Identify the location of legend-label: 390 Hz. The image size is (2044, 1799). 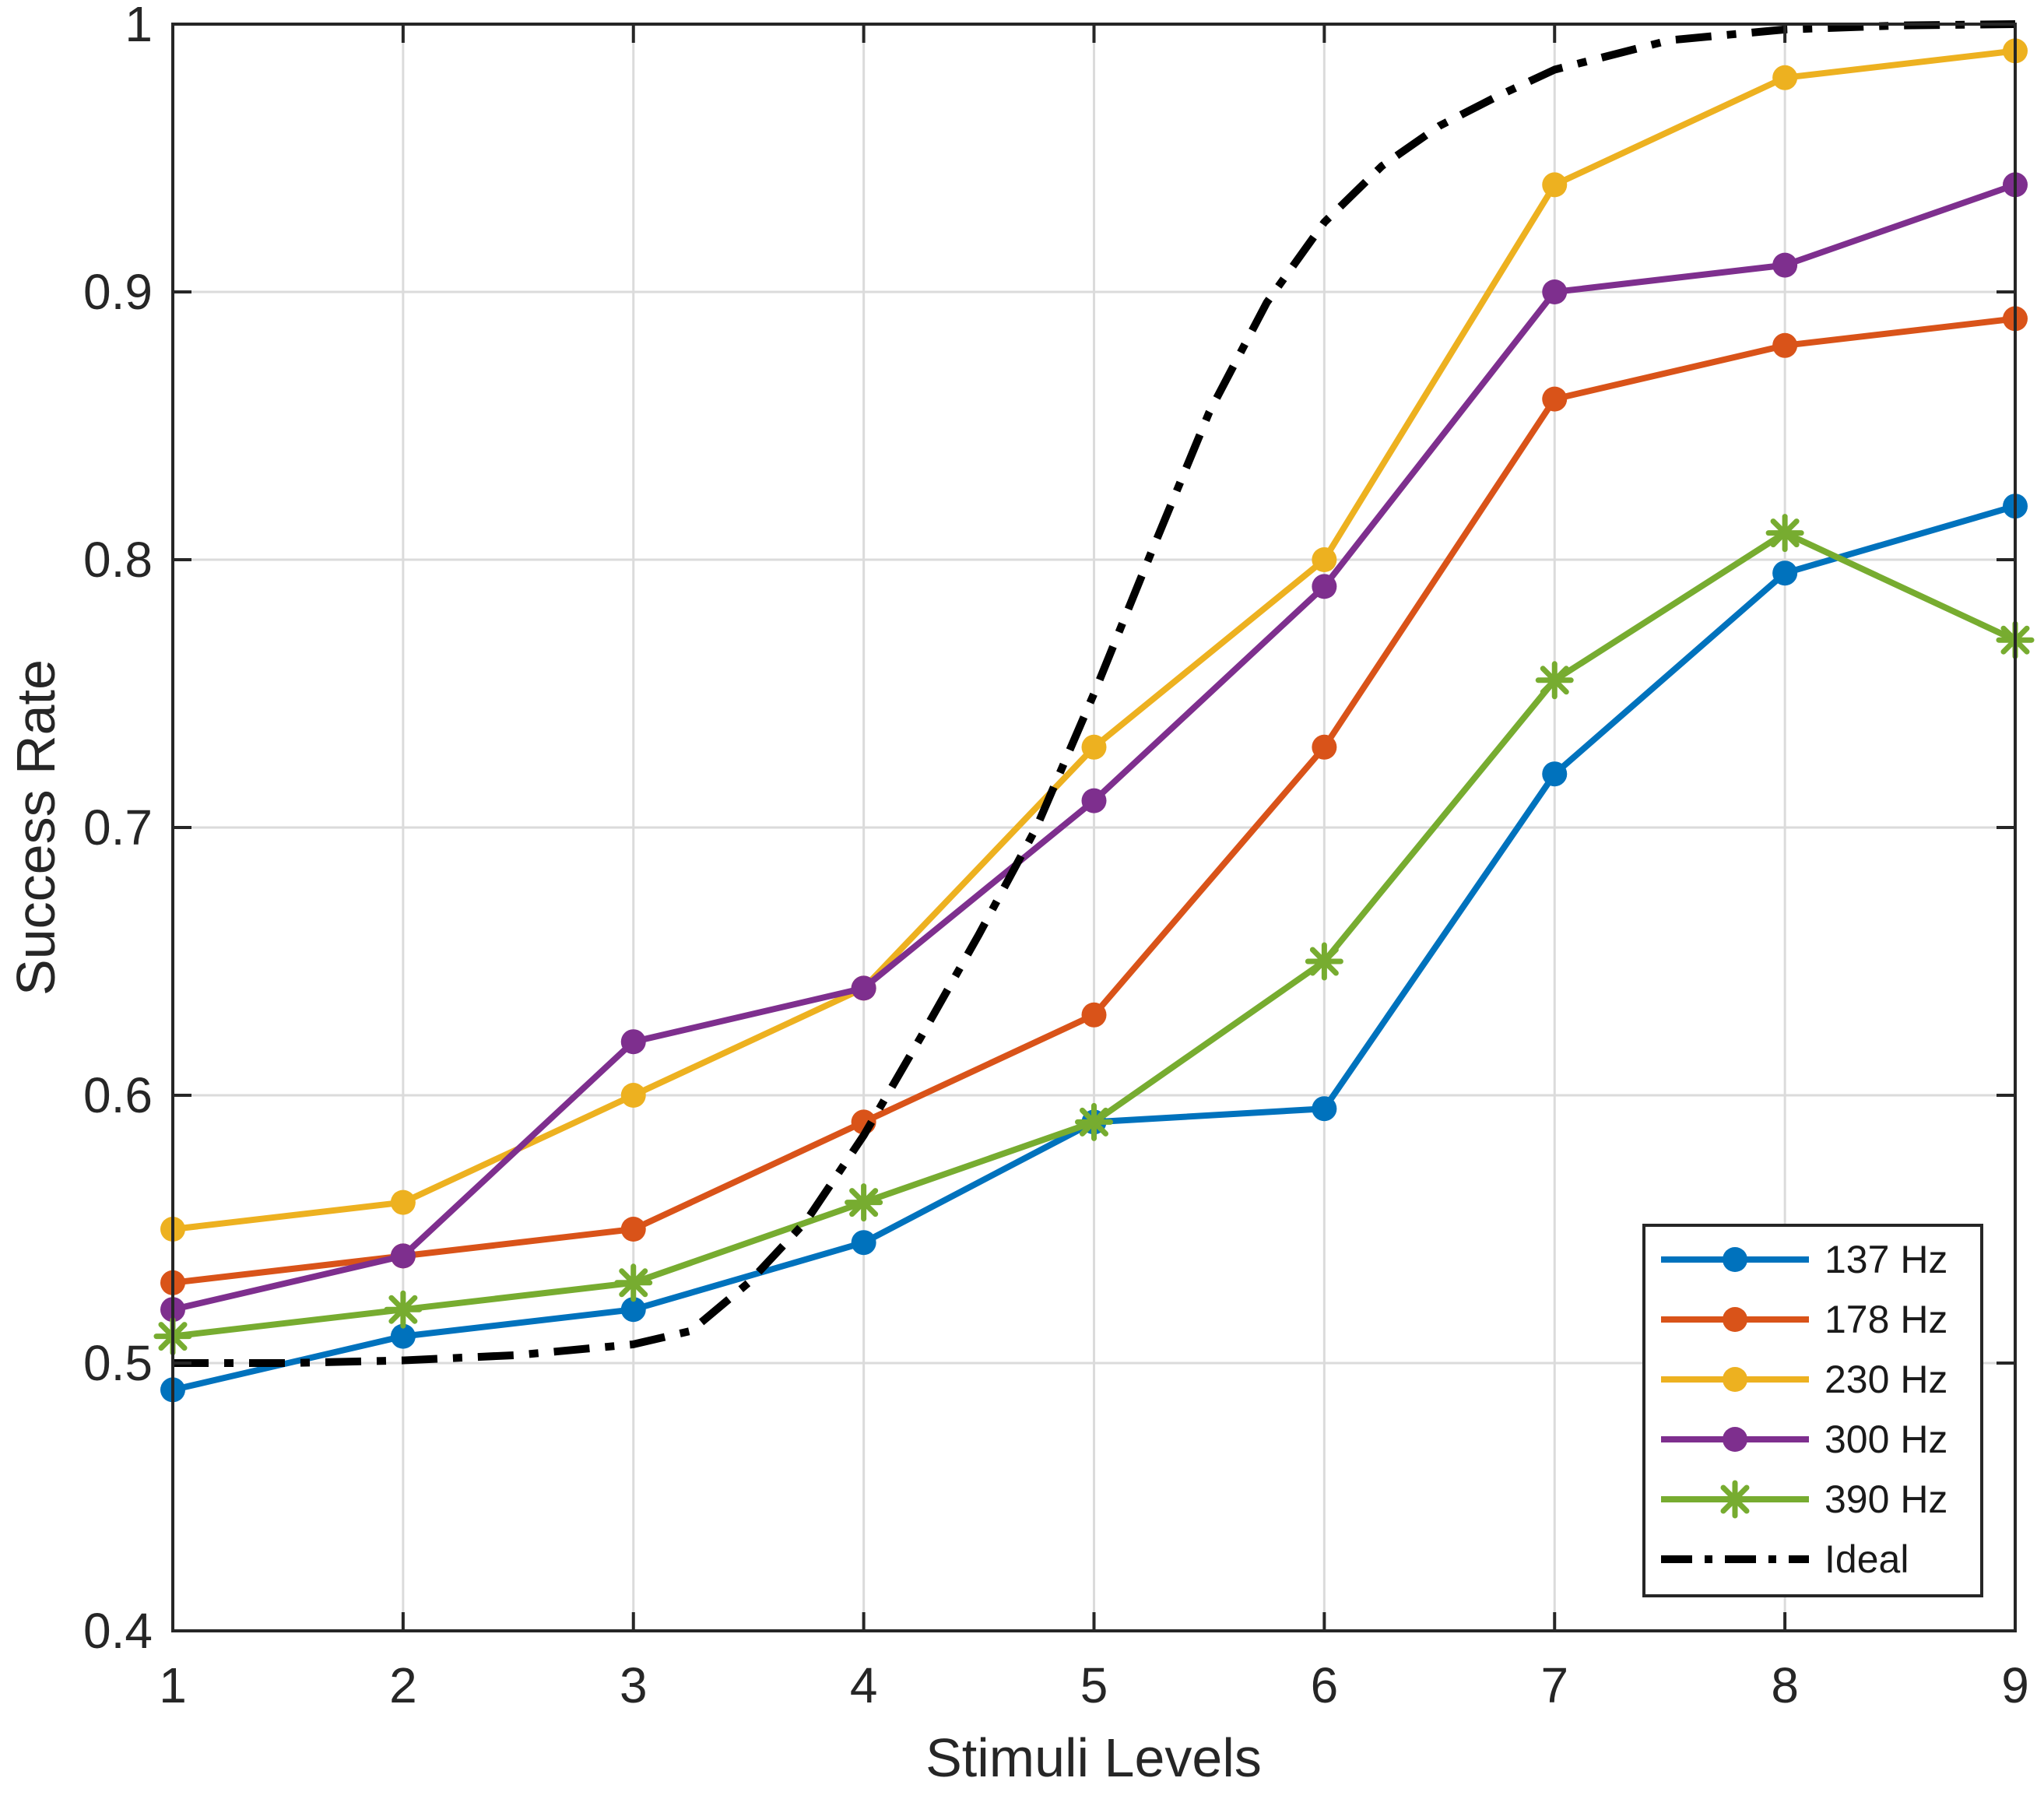
(1885, 1499).